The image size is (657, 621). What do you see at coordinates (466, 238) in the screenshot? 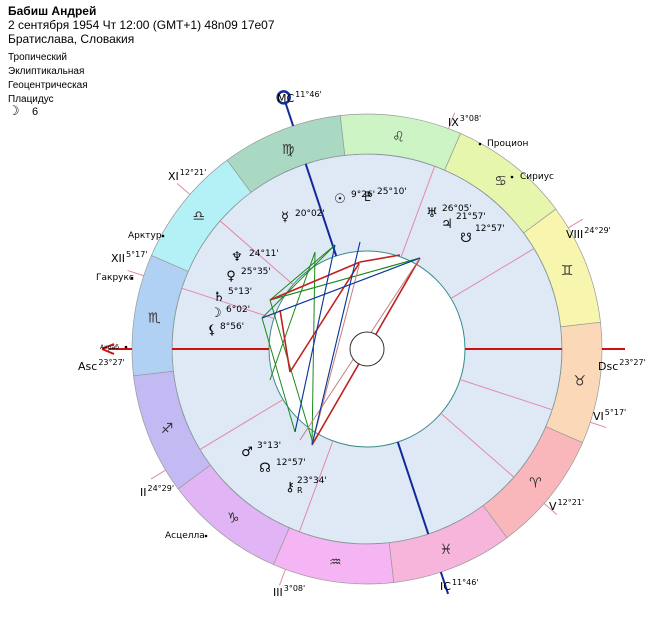
I see `planet-glyph: ☋` at bounding box center [466, 238].